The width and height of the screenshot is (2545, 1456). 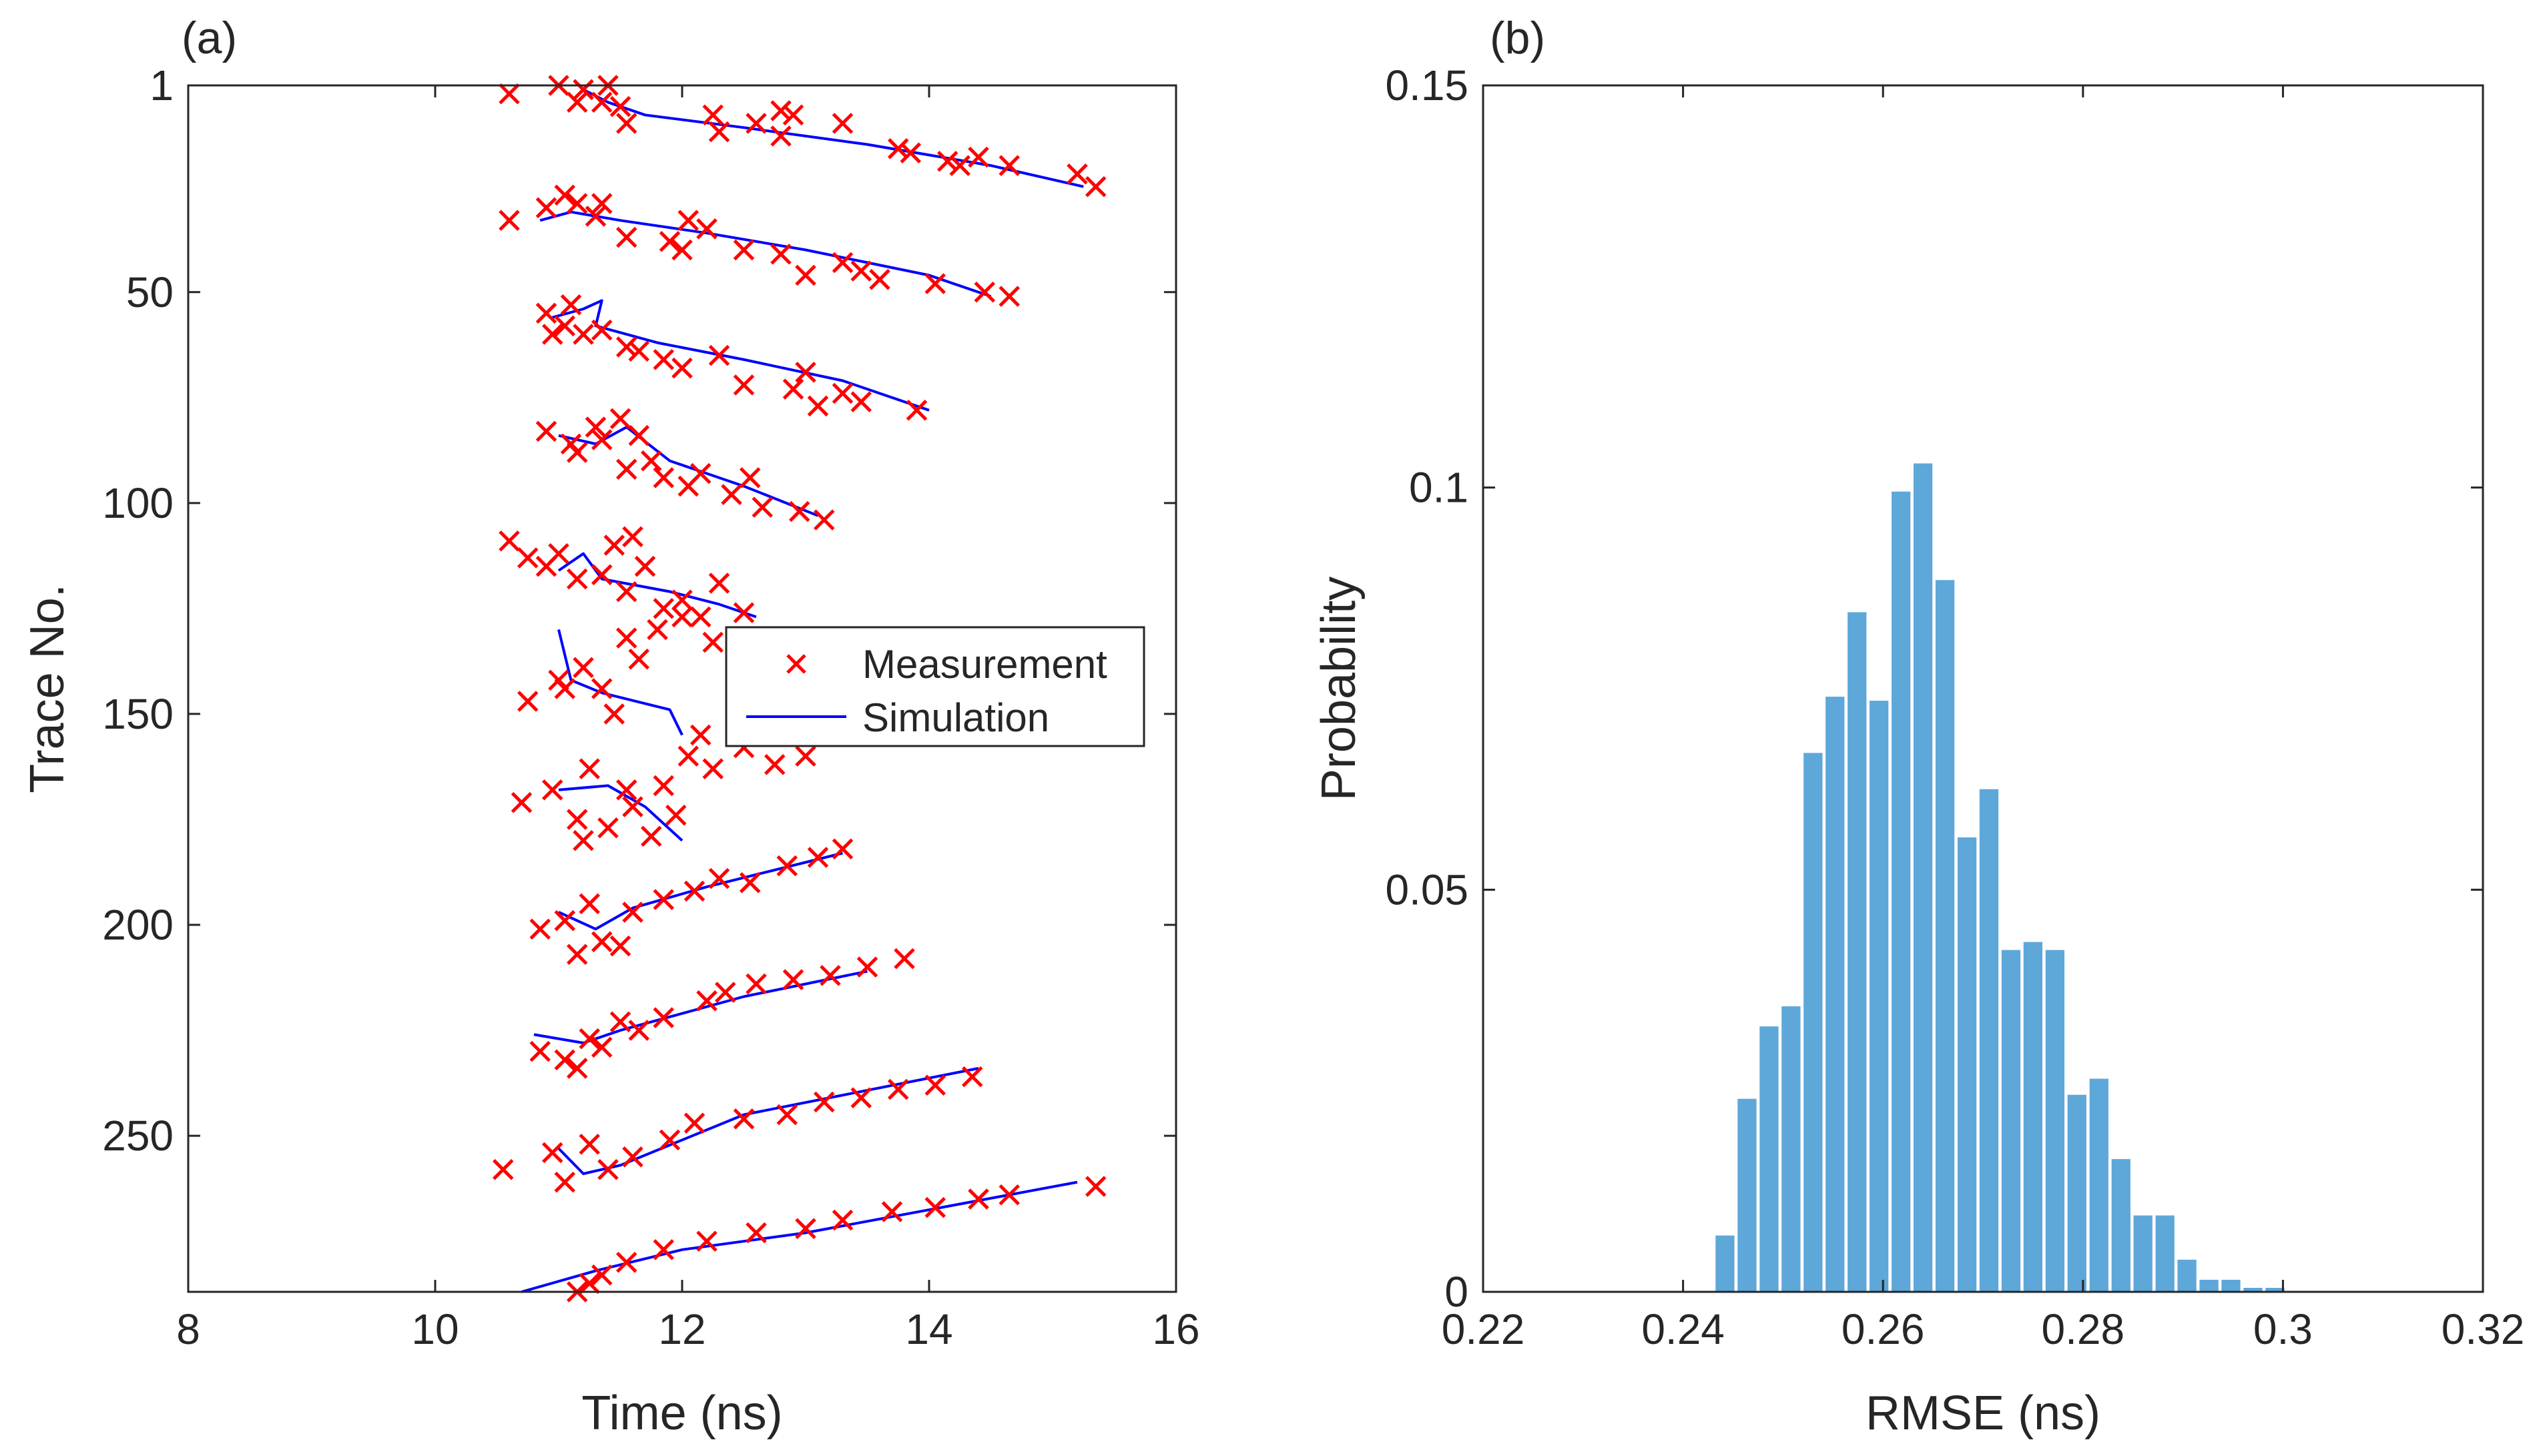 What do you see at coordinates (138, 925) in the screenshot?
I see `y-tick-label: 200` at bounding box center [138, 925].